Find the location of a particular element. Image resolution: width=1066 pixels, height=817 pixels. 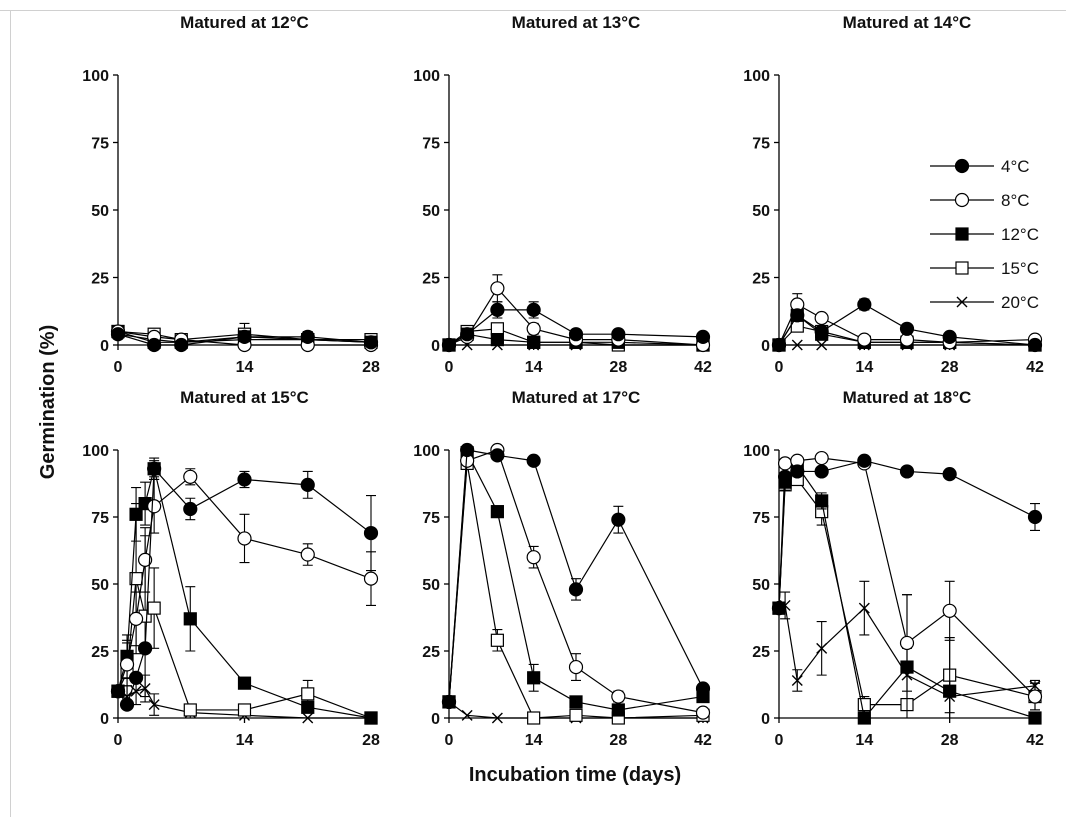

y-axis-title: Germination (%) is located at coordinates (48, 402).